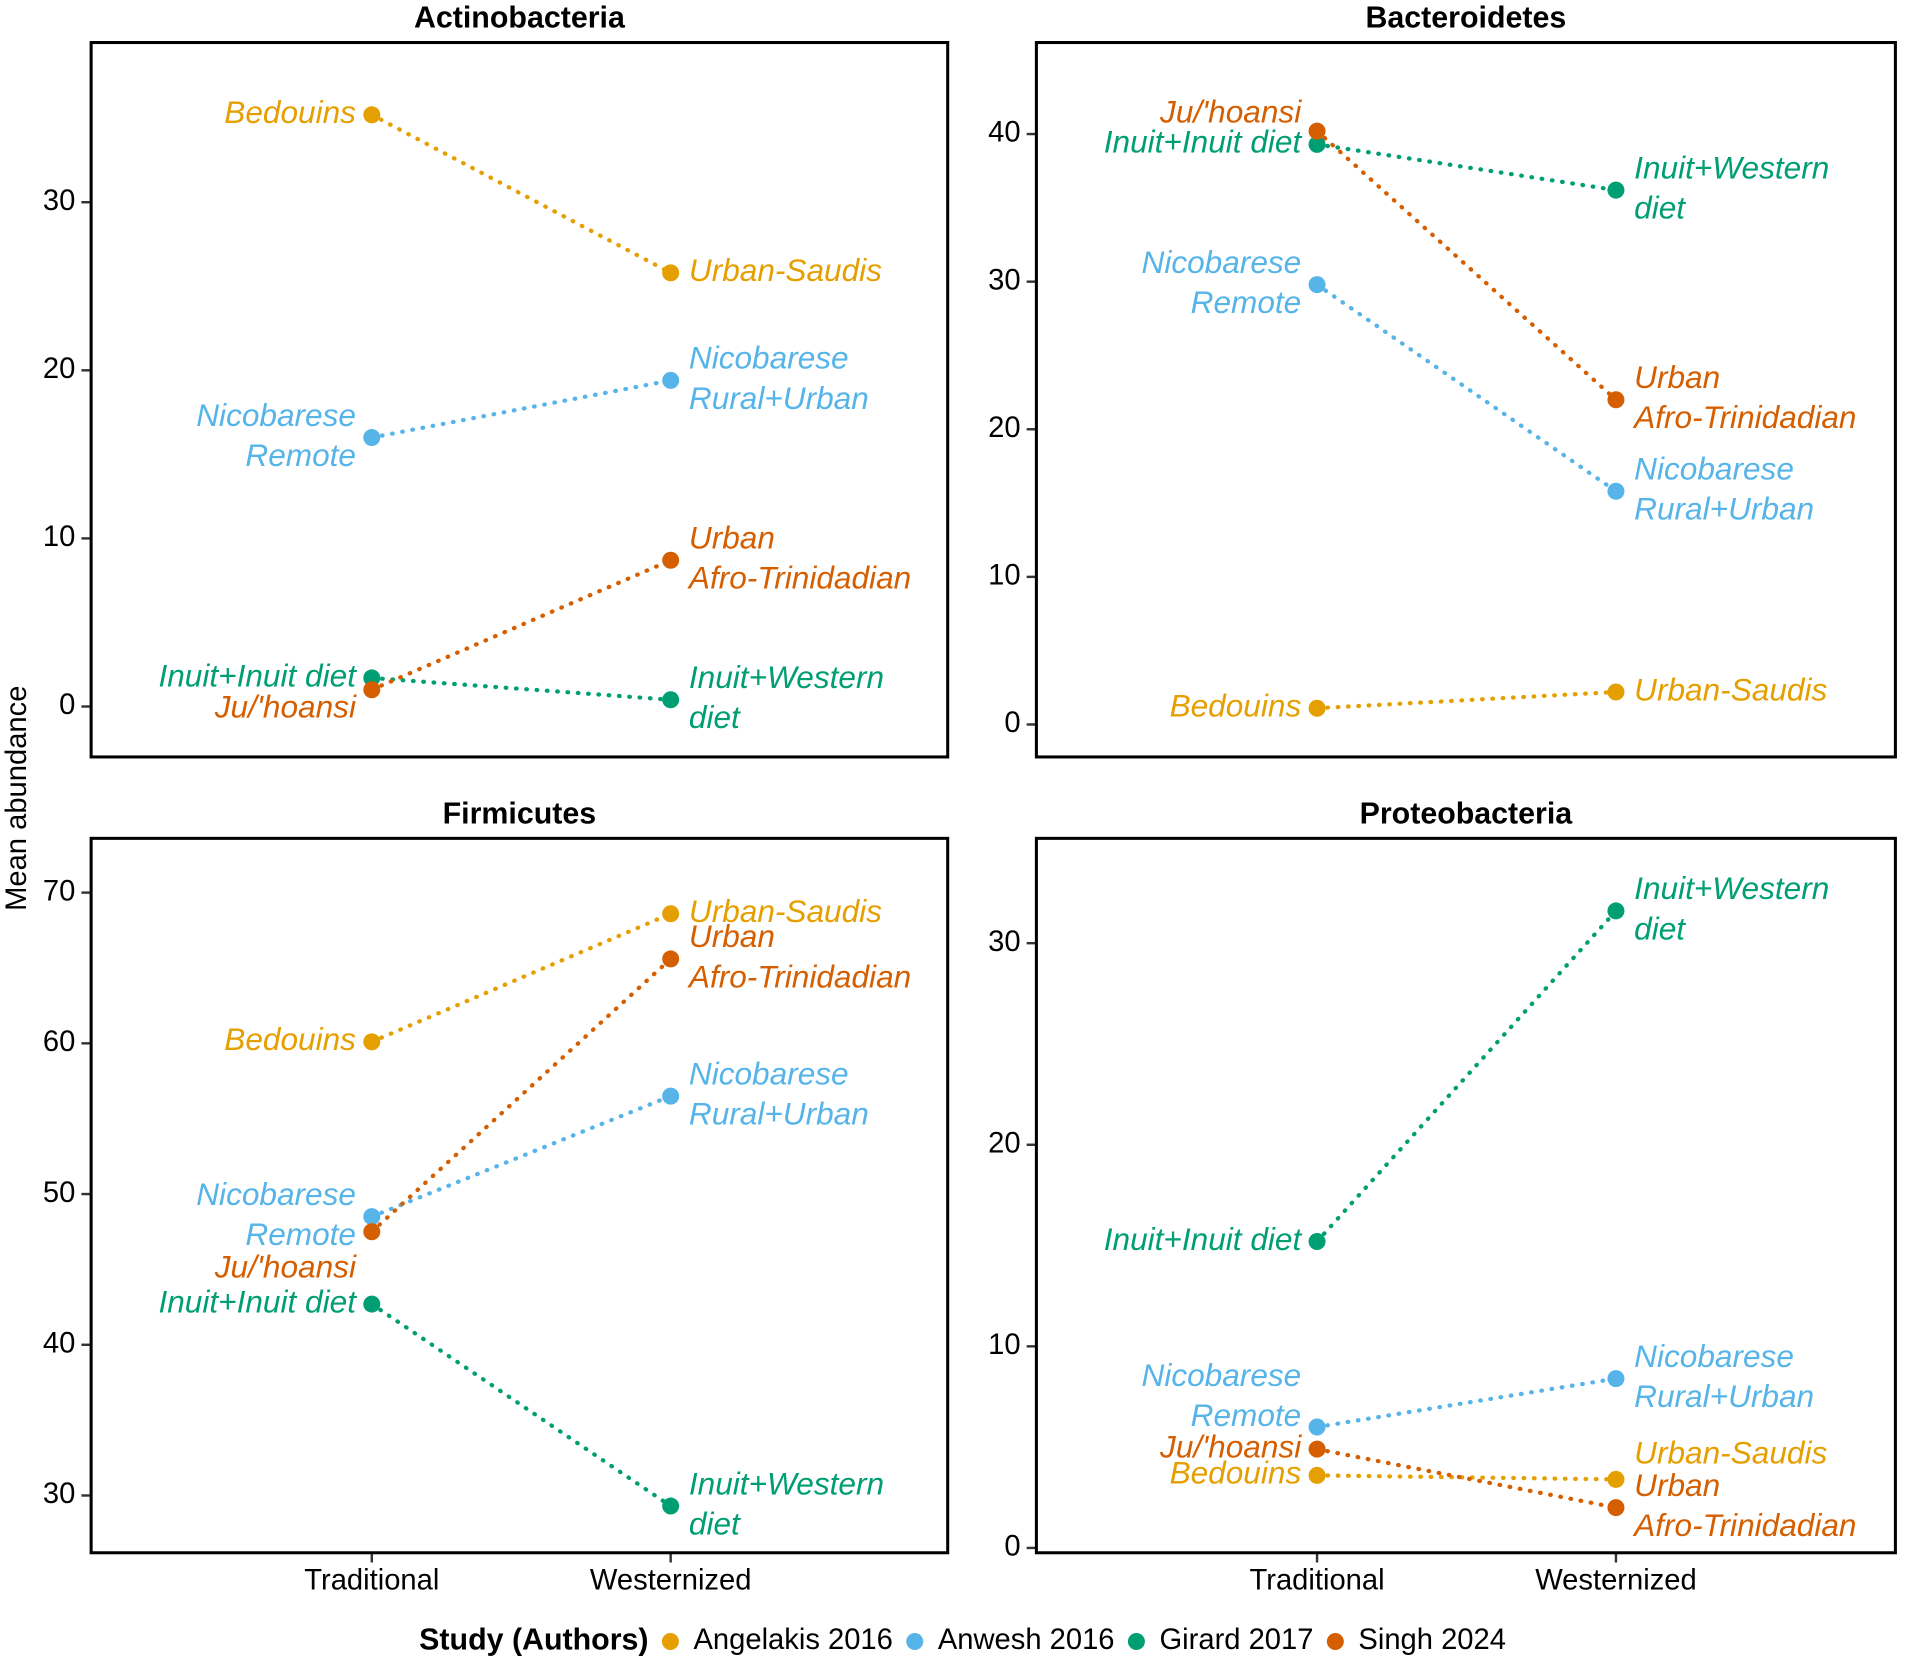 The height and width of the screenshot is (1666, 1905). I want to click on y-axis-label: Mean abundance, so click(17, 798).